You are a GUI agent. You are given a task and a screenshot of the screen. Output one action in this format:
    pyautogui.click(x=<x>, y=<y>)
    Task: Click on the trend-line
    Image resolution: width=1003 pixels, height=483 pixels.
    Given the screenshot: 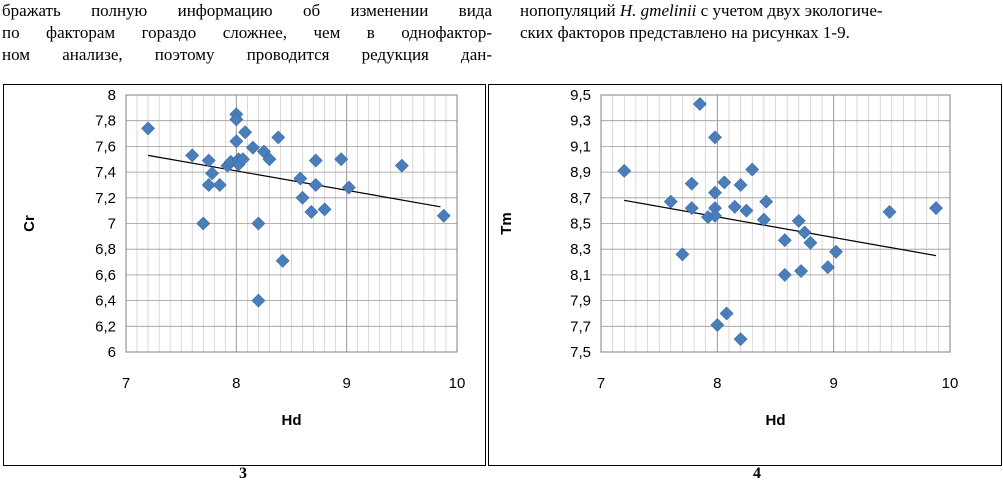 What is the action you would take?
    pyautogui.click(x=294, y=181)
    